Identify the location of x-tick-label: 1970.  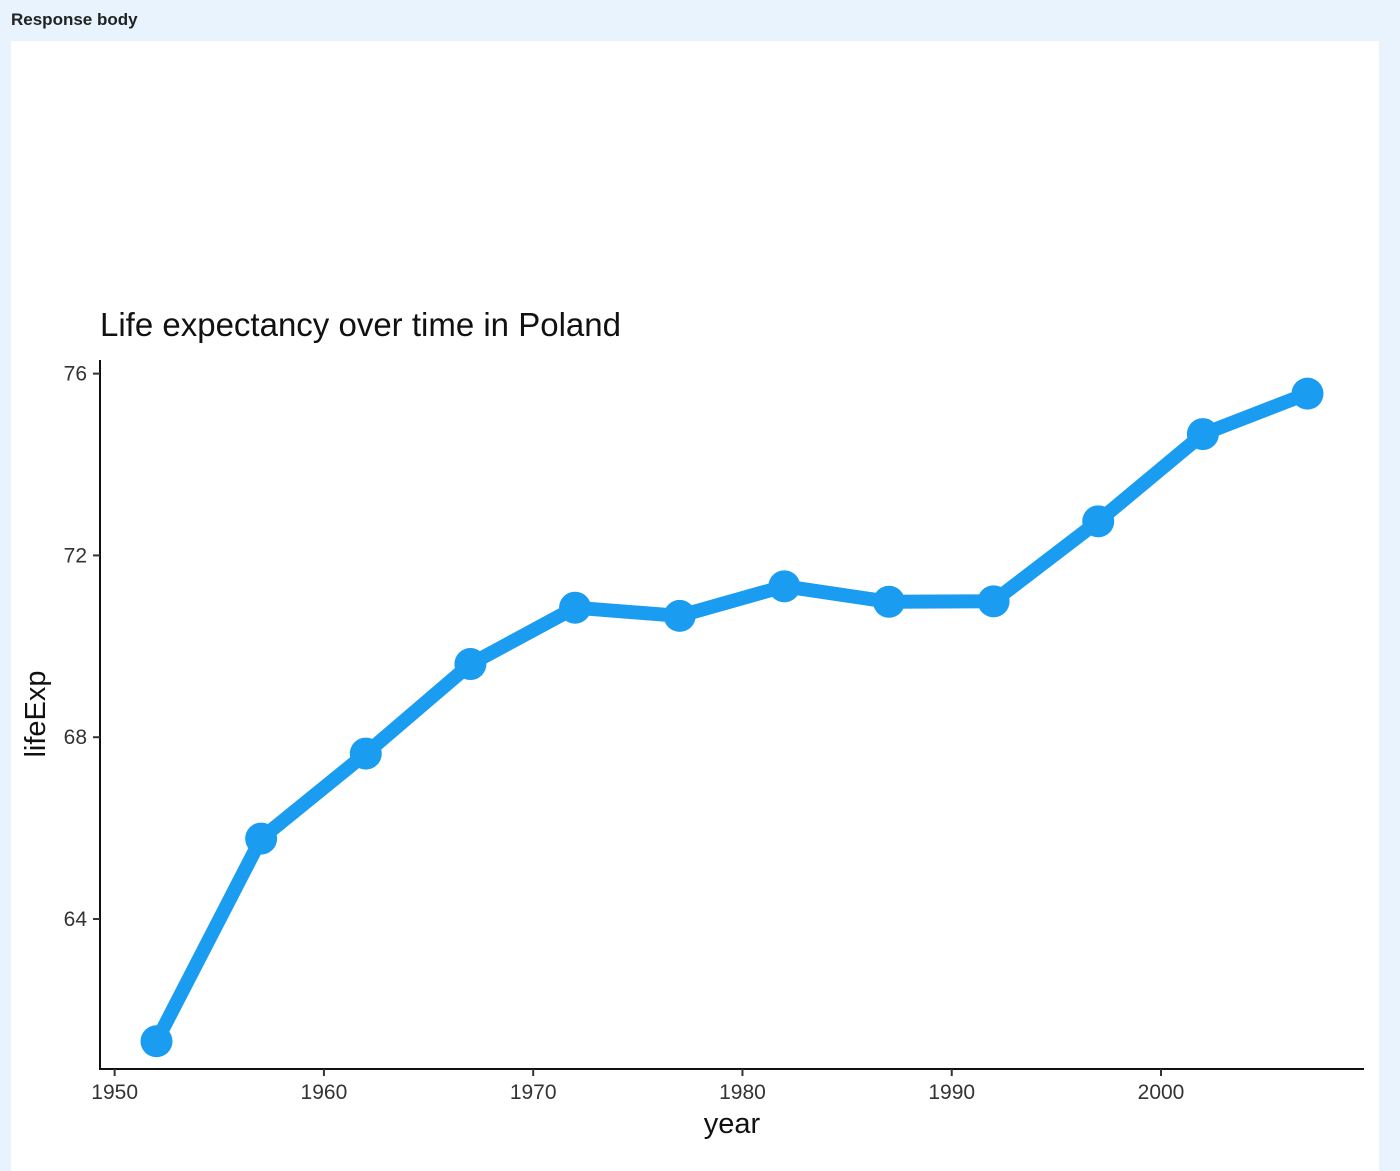
(533, 1092).